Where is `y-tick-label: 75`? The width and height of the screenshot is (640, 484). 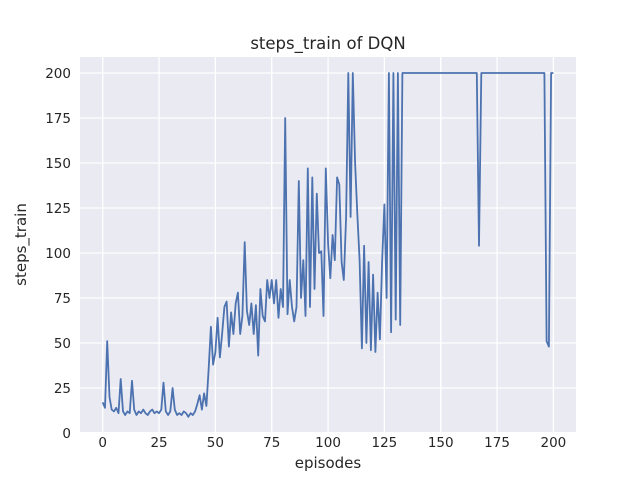
y-tick-label: 75 is located at coordinates (62, 299).